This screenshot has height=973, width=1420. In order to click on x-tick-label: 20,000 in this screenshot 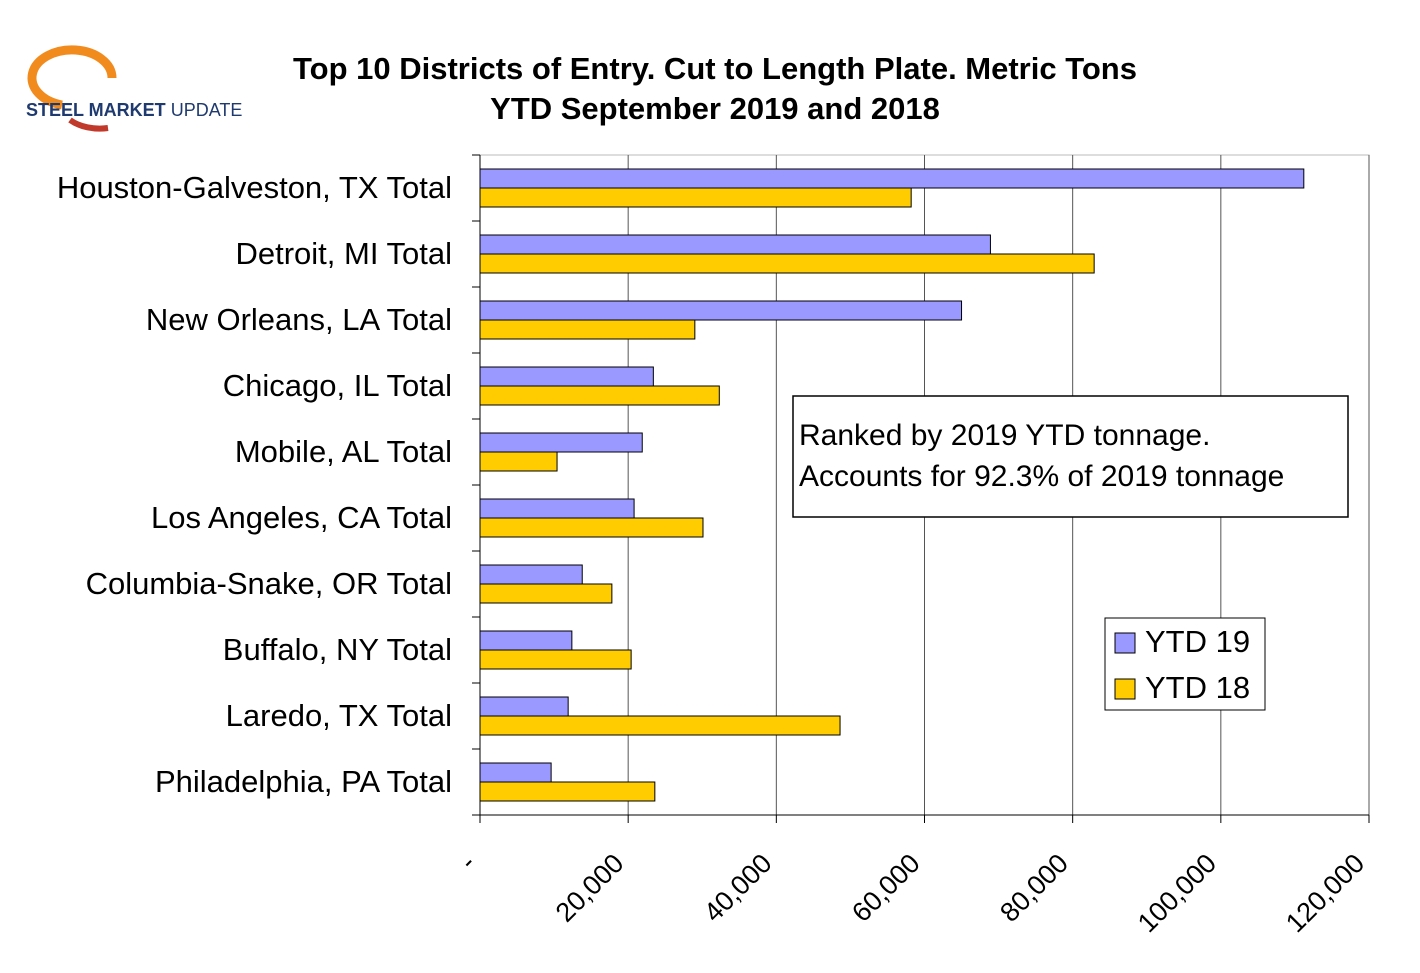, I will do `click(590, 888)`.